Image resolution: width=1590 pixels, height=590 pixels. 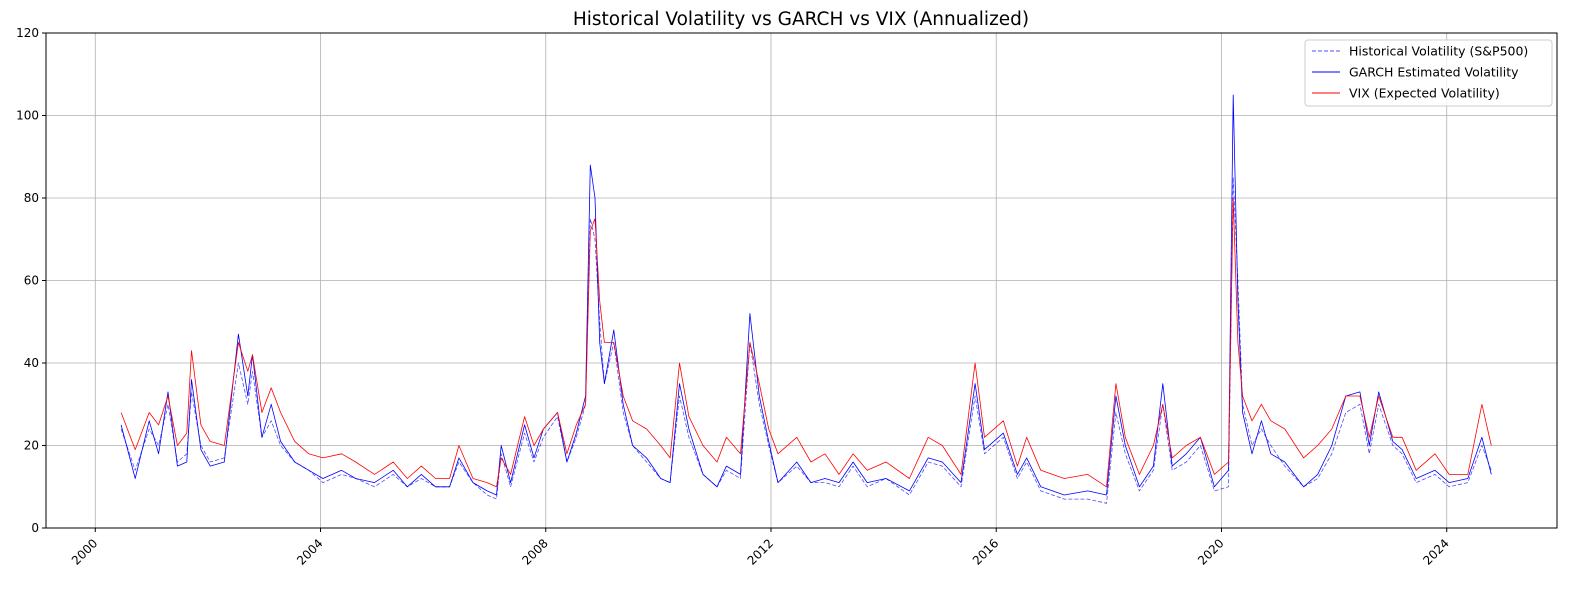 I want to click on x-tick-label: 2016, so click(x=985, y=551).